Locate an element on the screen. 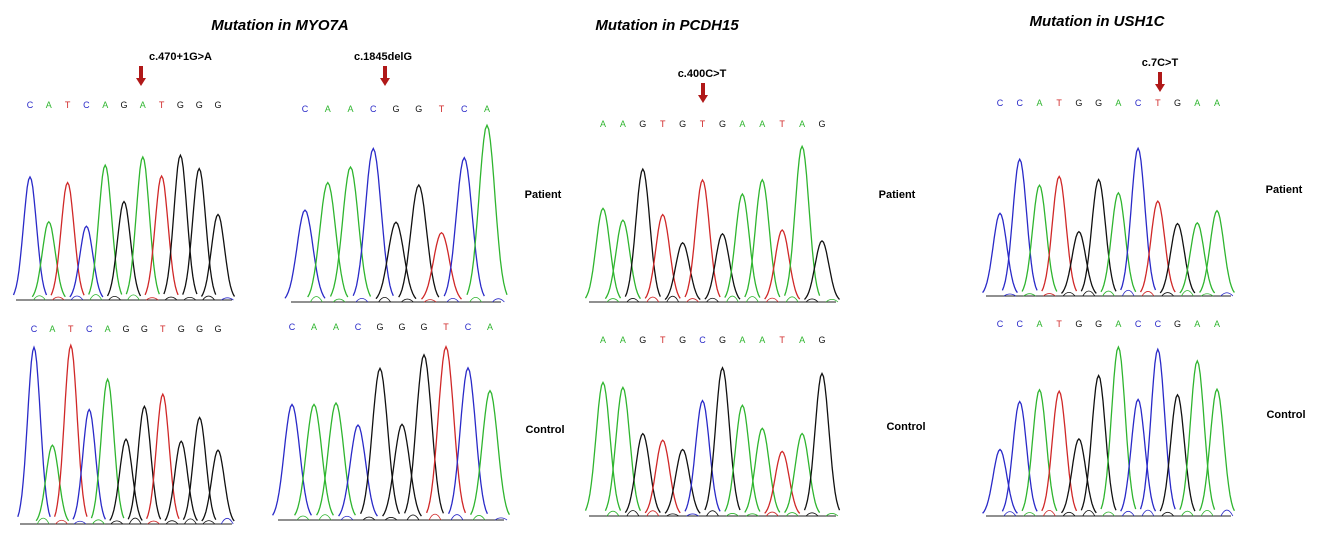 Image resolution: width=1320 pixels, height=544 pixels. panel-title: Mutation in USH1C is located at coordinates (1098, 21).